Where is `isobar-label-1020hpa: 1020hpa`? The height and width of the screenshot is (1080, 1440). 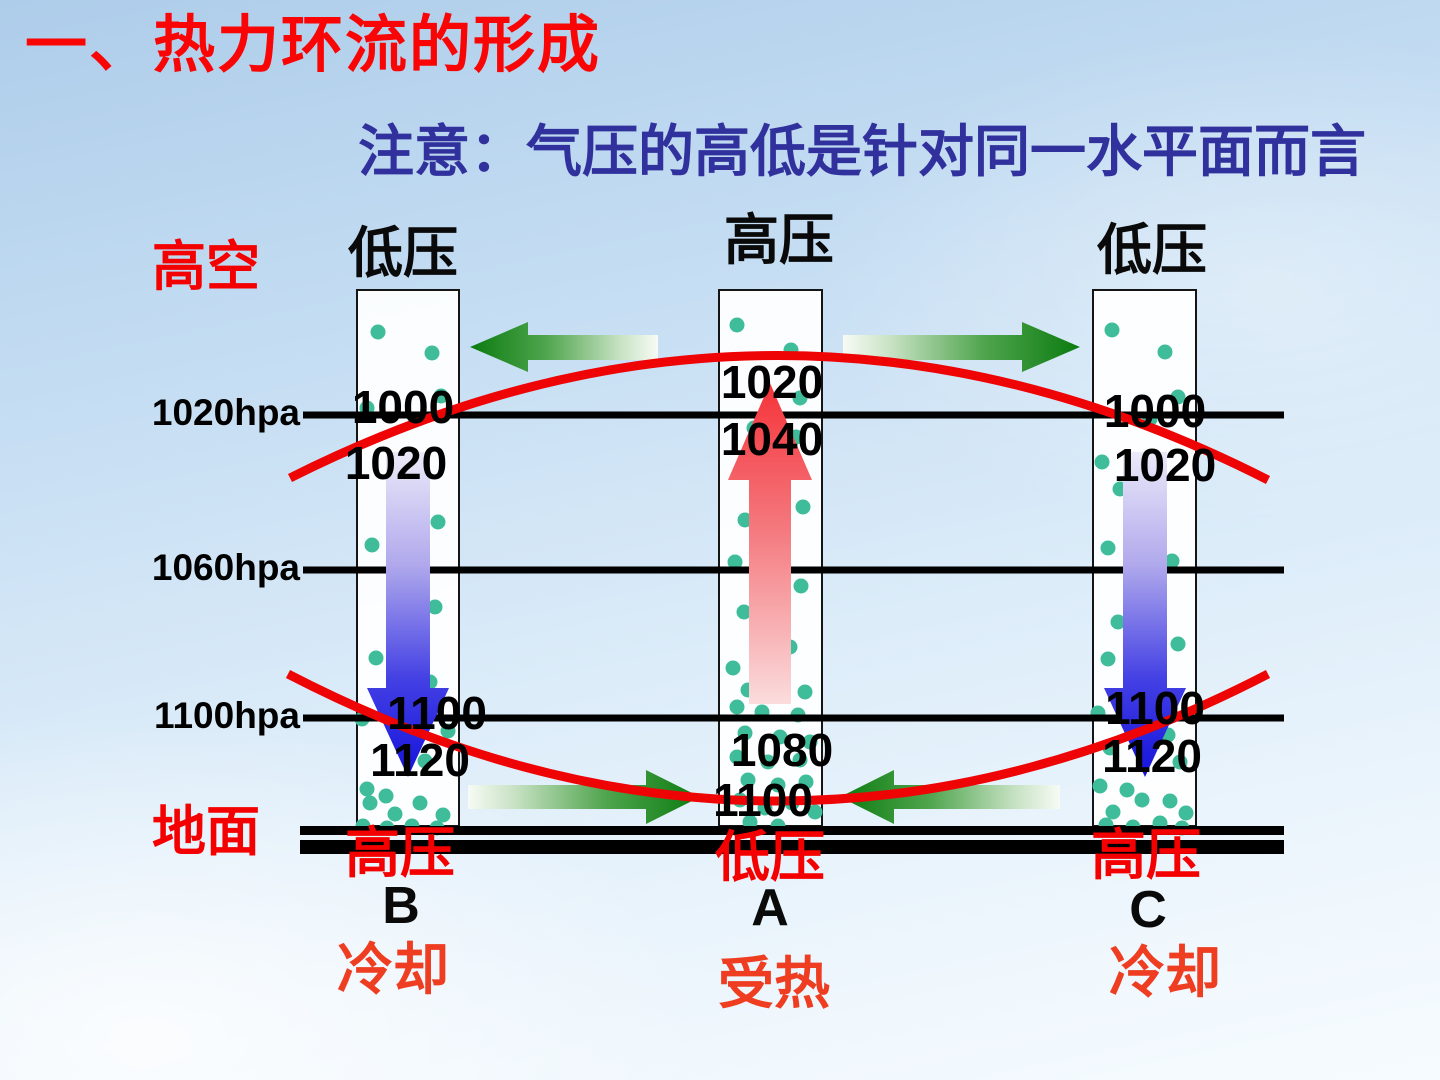 isobar-label-1020hpa: 1020hpa is located at coordinates (225, 412).